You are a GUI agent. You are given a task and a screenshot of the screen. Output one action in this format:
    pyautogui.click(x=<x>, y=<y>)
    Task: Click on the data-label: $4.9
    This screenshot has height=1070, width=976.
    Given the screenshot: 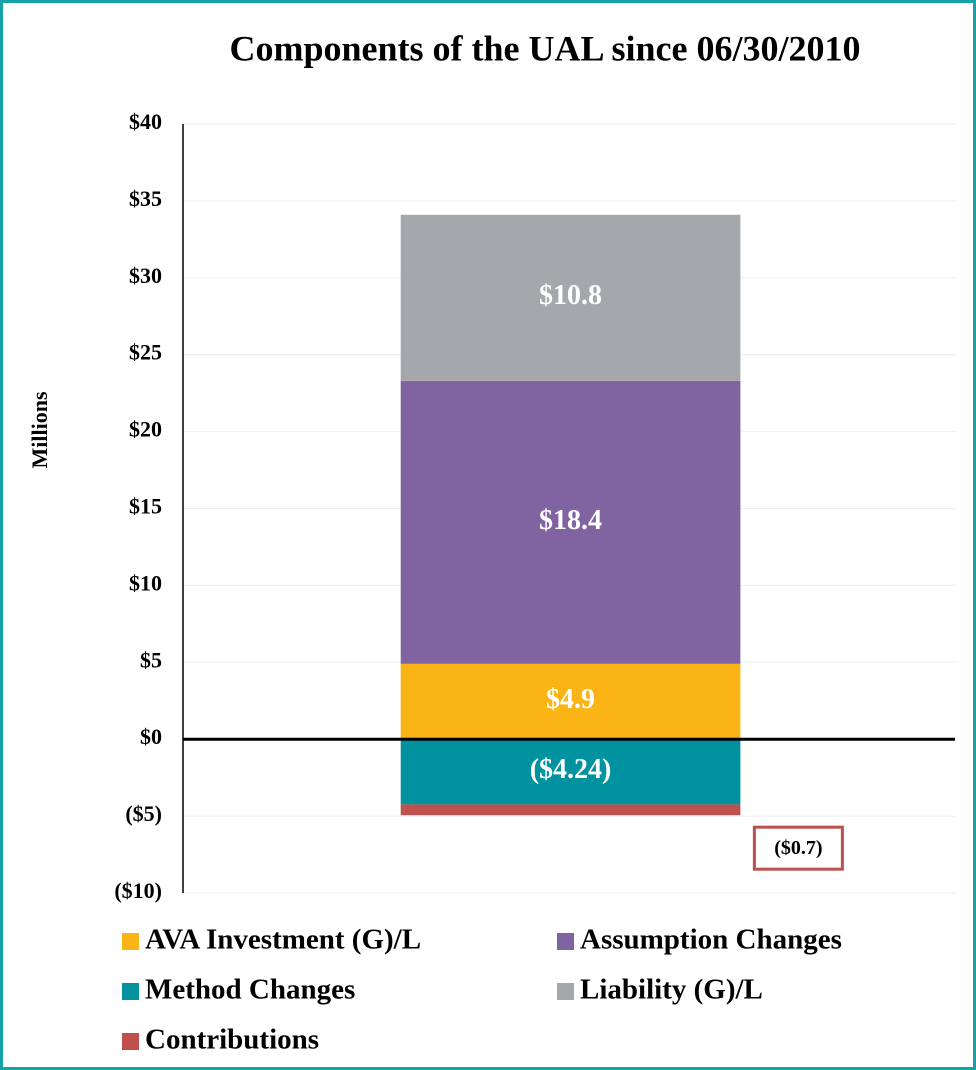 What is the action you would take?
    pyautogui.click(x=570, y=699)
    